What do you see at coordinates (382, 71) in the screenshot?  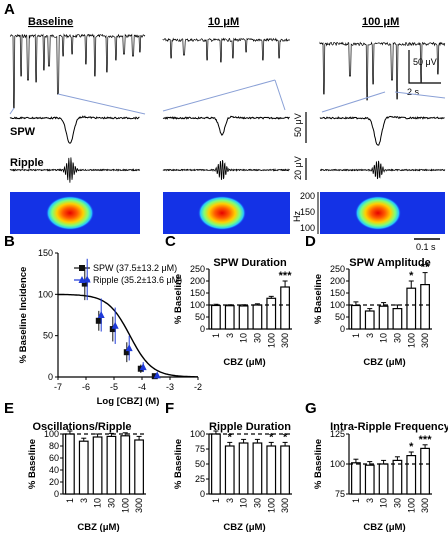 I see `raw-trace-100uM` at bounding box center [382, 71].